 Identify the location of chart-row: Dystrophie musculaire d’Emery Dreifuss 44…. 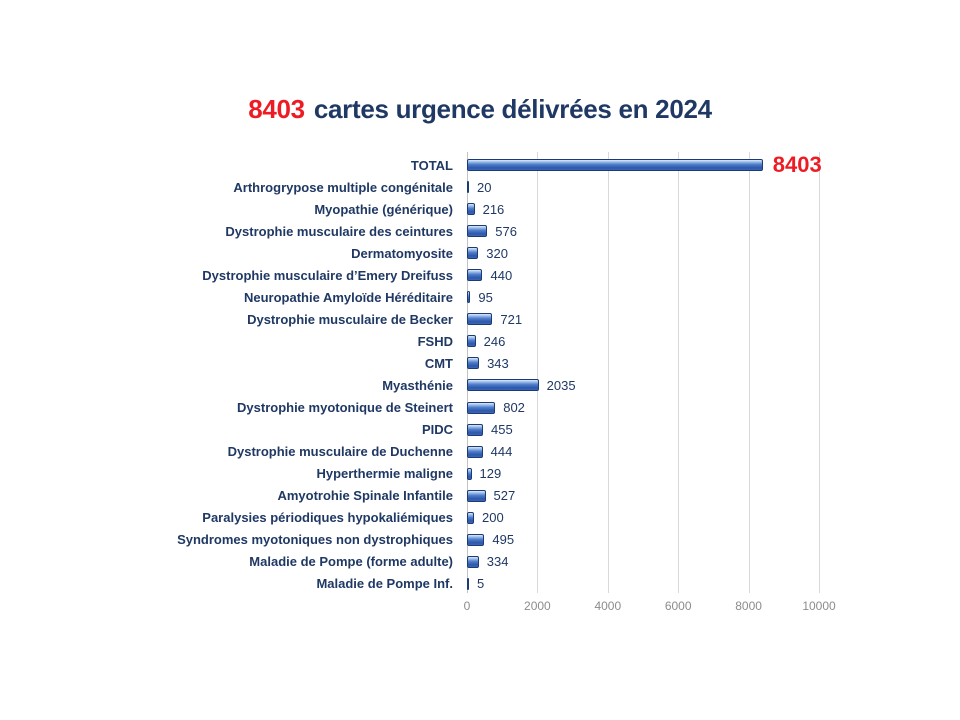
(480, 275).